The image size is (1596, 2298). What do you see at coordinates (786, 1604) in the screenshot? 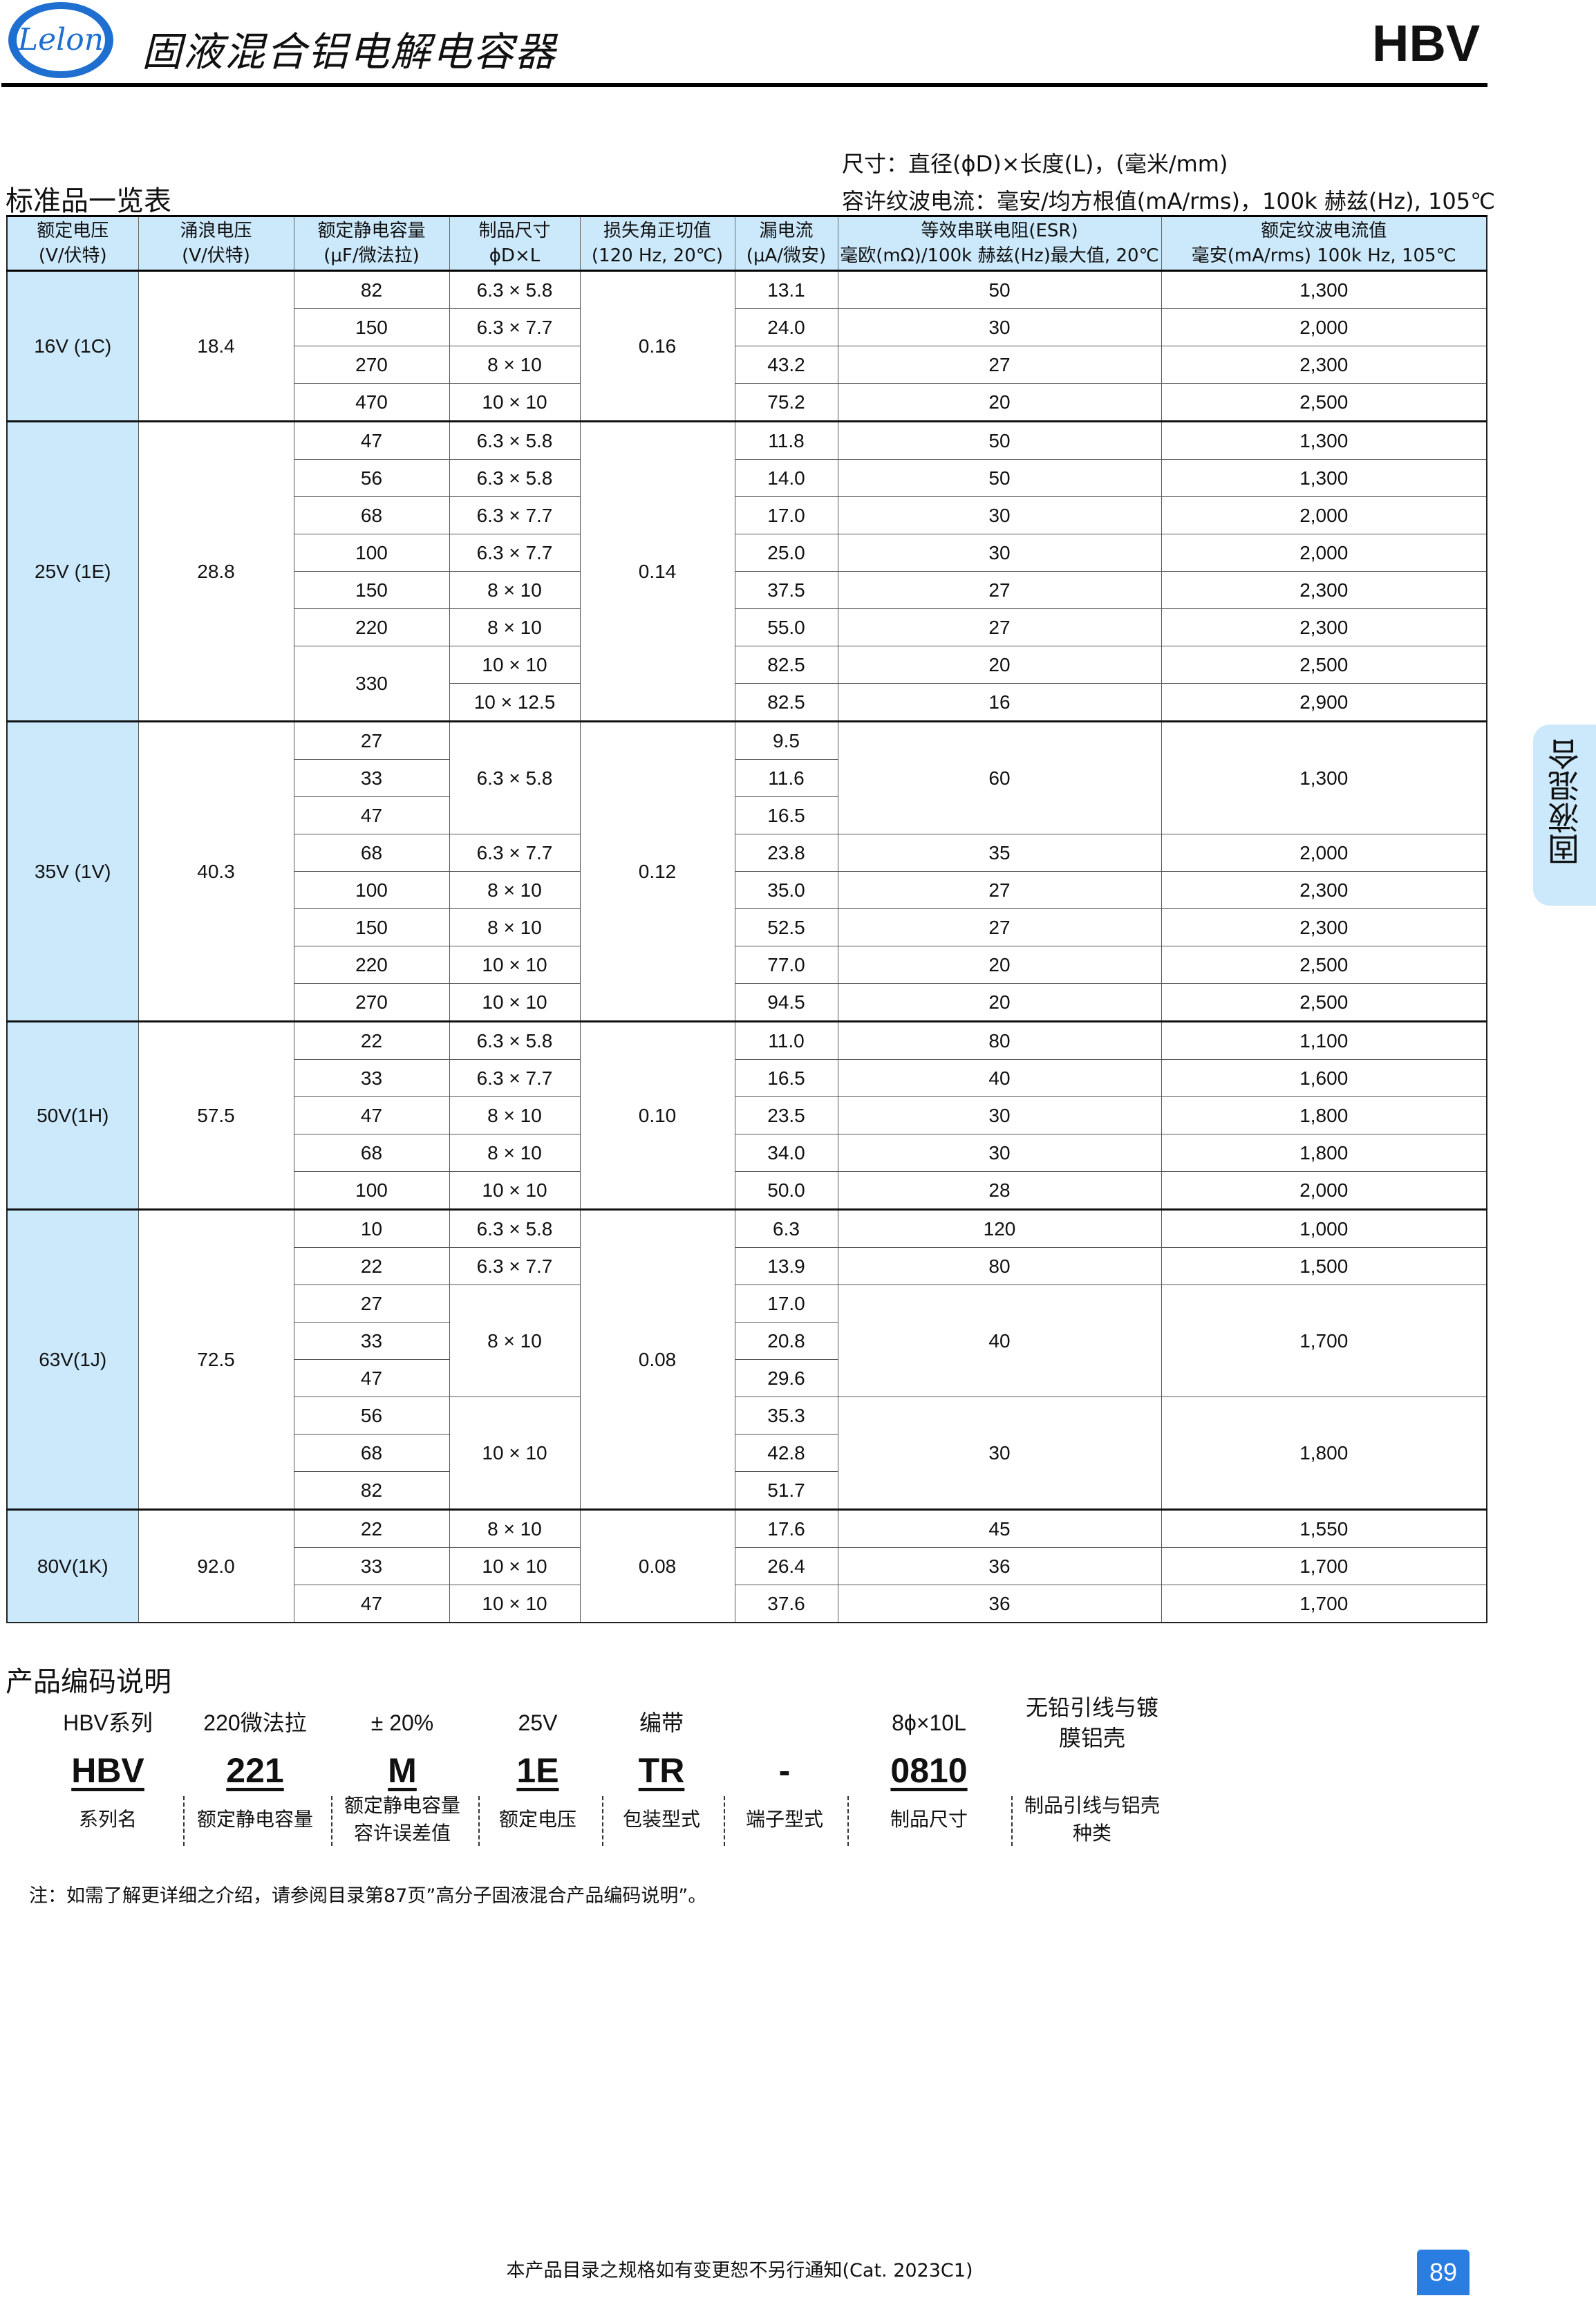
I see `leakage-current-cell: 37.6` at bounding box center [786, 1604].